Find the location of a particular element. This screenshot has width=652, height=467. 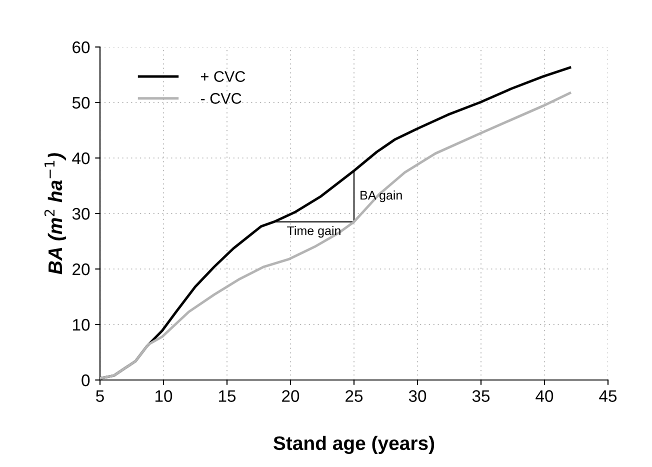

y-tick-label: 40 is located at coordinates (81, 158).